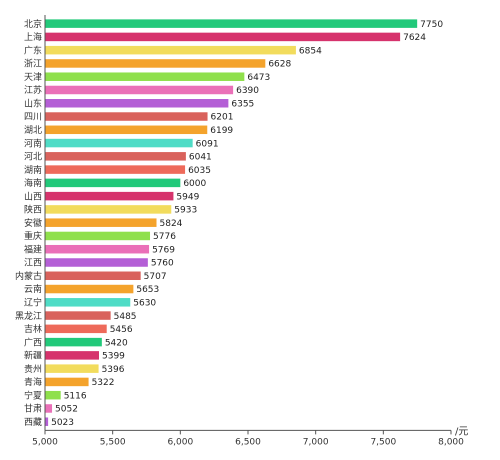 This screenshot has height=460, width=500. I want to click on value-label: 5396, so click(113, 370).